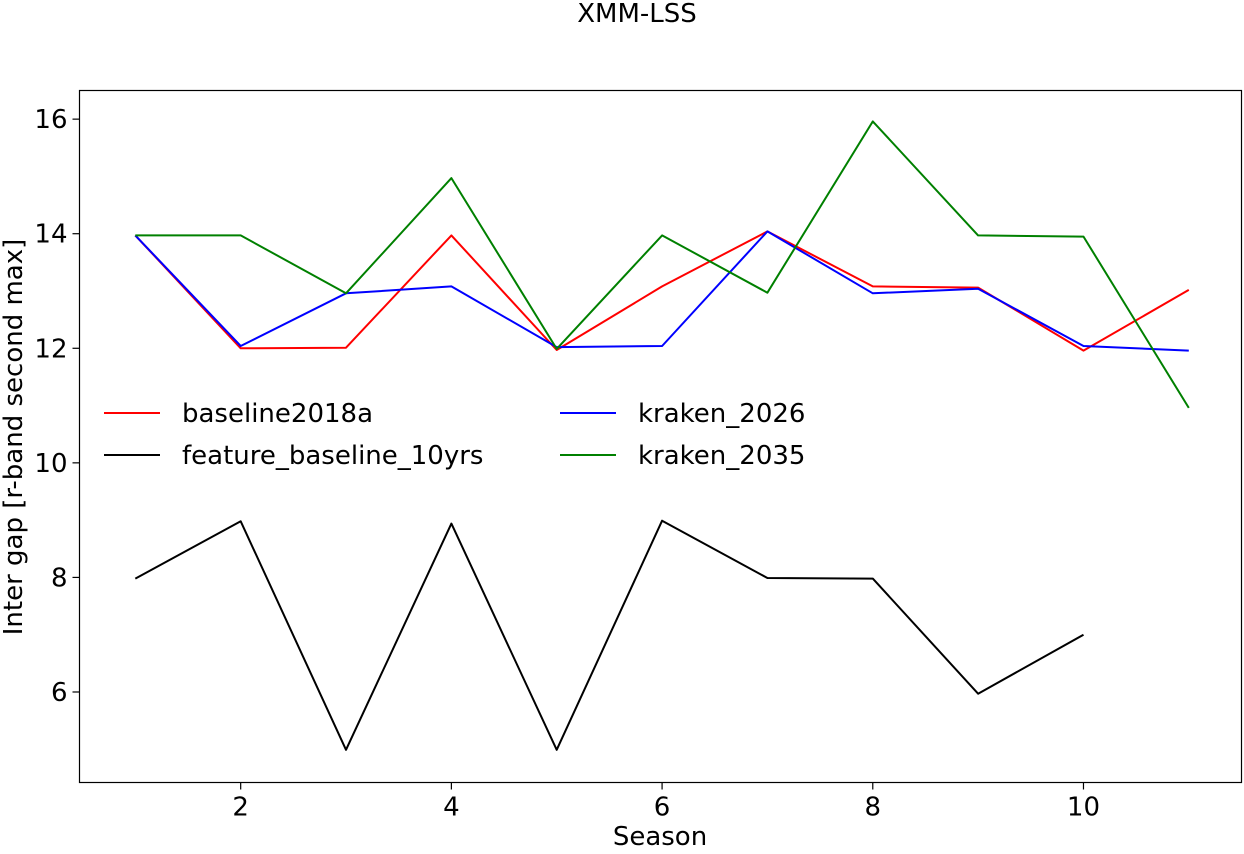  Describe the element at coordinates (721, 414) in the screenshot. I see `legend-label: kraken_2026` at that location.